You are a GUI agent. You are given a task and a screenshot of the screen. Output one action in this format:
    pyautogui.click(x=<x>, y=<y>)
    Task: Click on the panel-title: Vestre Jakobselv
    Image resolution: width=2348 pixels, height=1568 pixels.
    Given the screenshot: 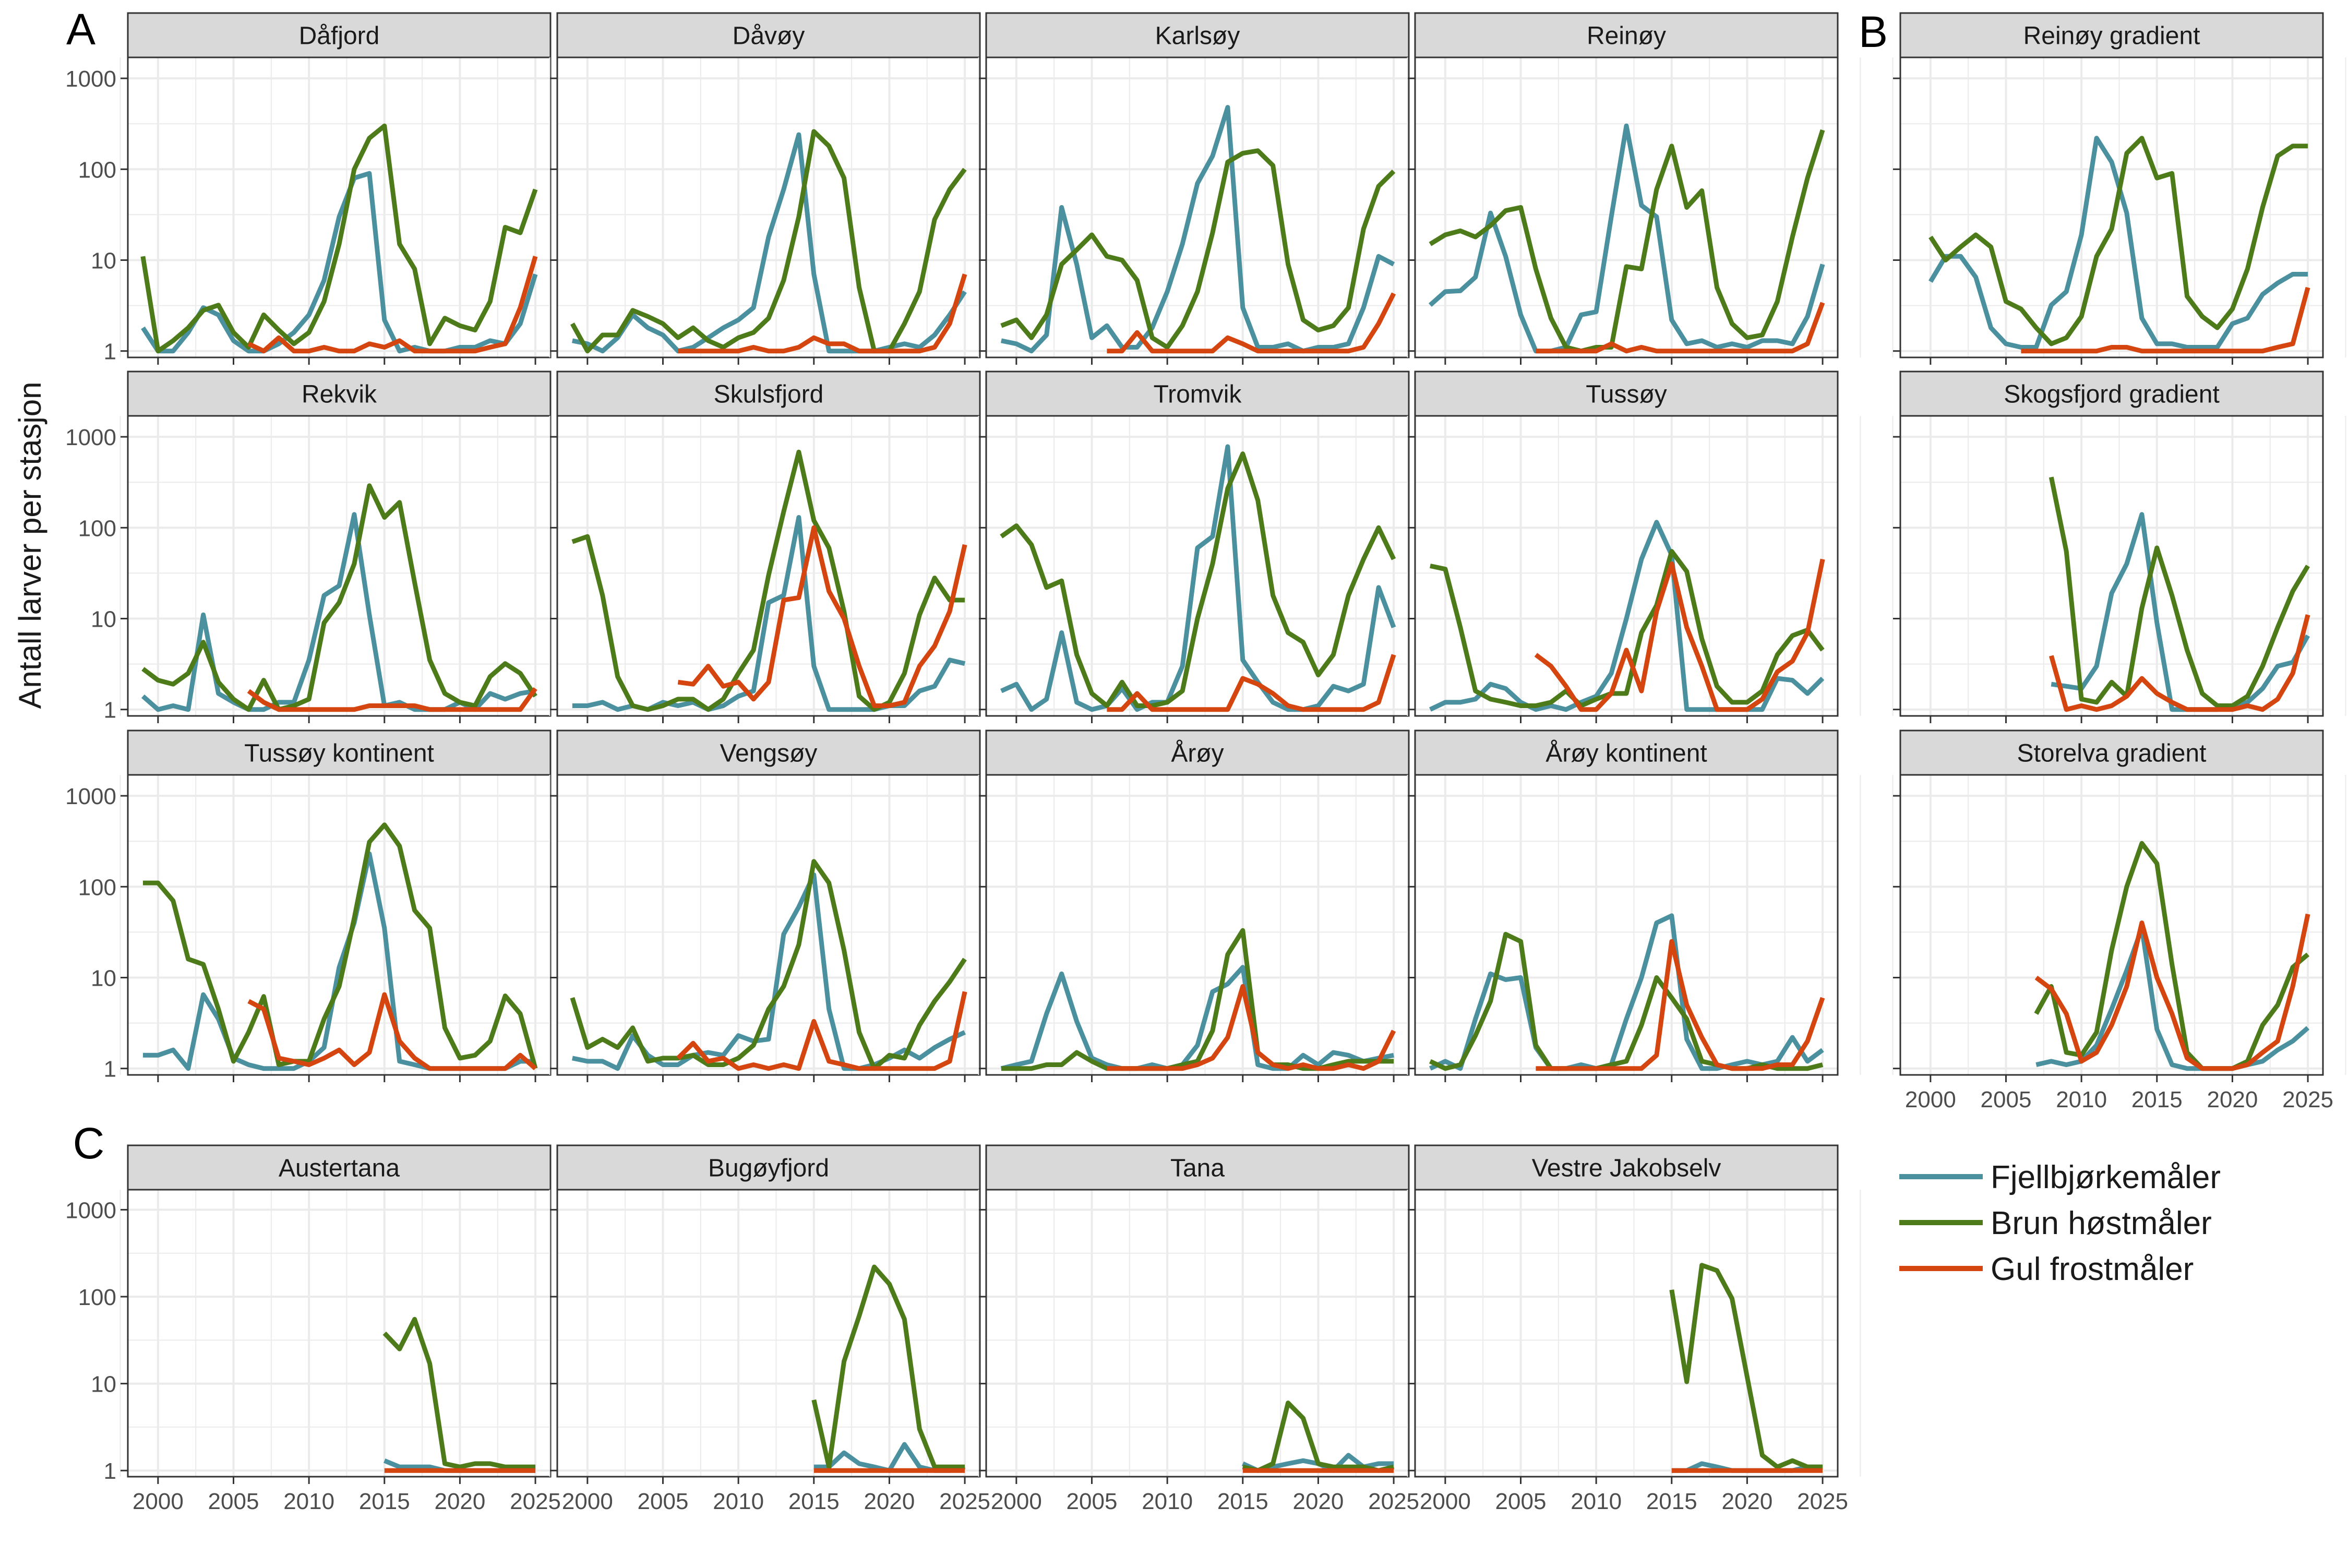 What is the action you would take?
    pyautogui.click(x=1626, y=1169)
    